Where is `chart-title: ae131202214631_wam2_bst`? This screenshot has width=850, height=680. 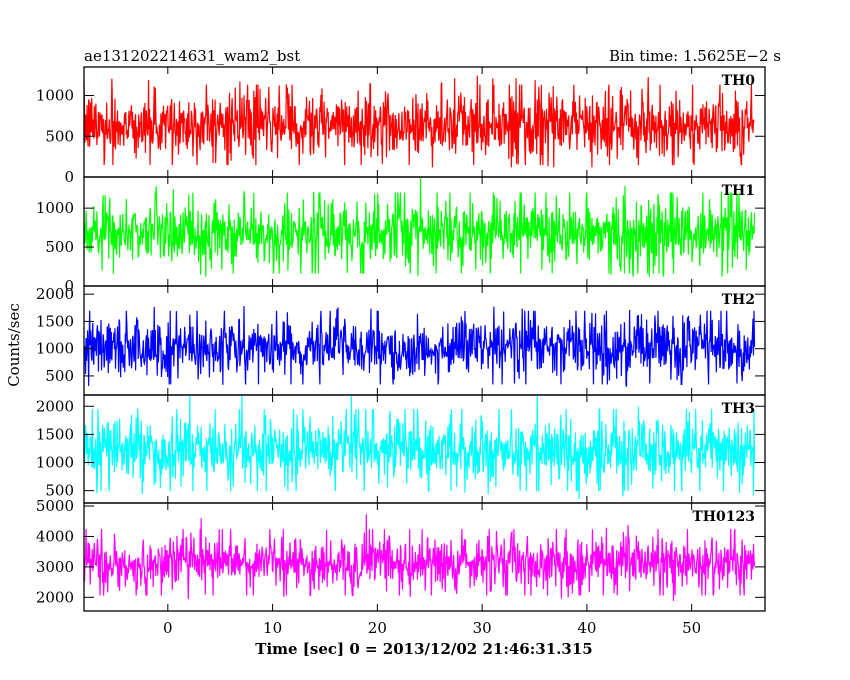
chart-title: ae131202214631_wam2_bst is located at coordinates (192, 56).